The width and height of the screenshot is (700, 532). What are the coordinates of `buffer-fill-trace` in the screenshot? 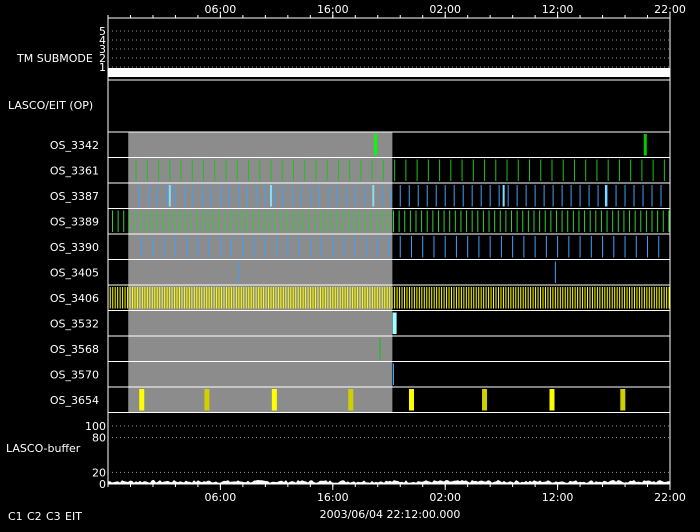 It's located at (389, 482).